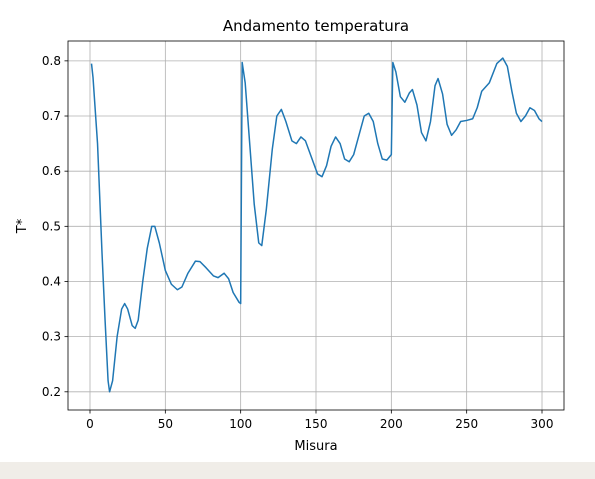 The image size is (595, 479). Describe the element at coordinates (51, 116) in the screenshot. I see `y-tick-label: 0.7` at that location.